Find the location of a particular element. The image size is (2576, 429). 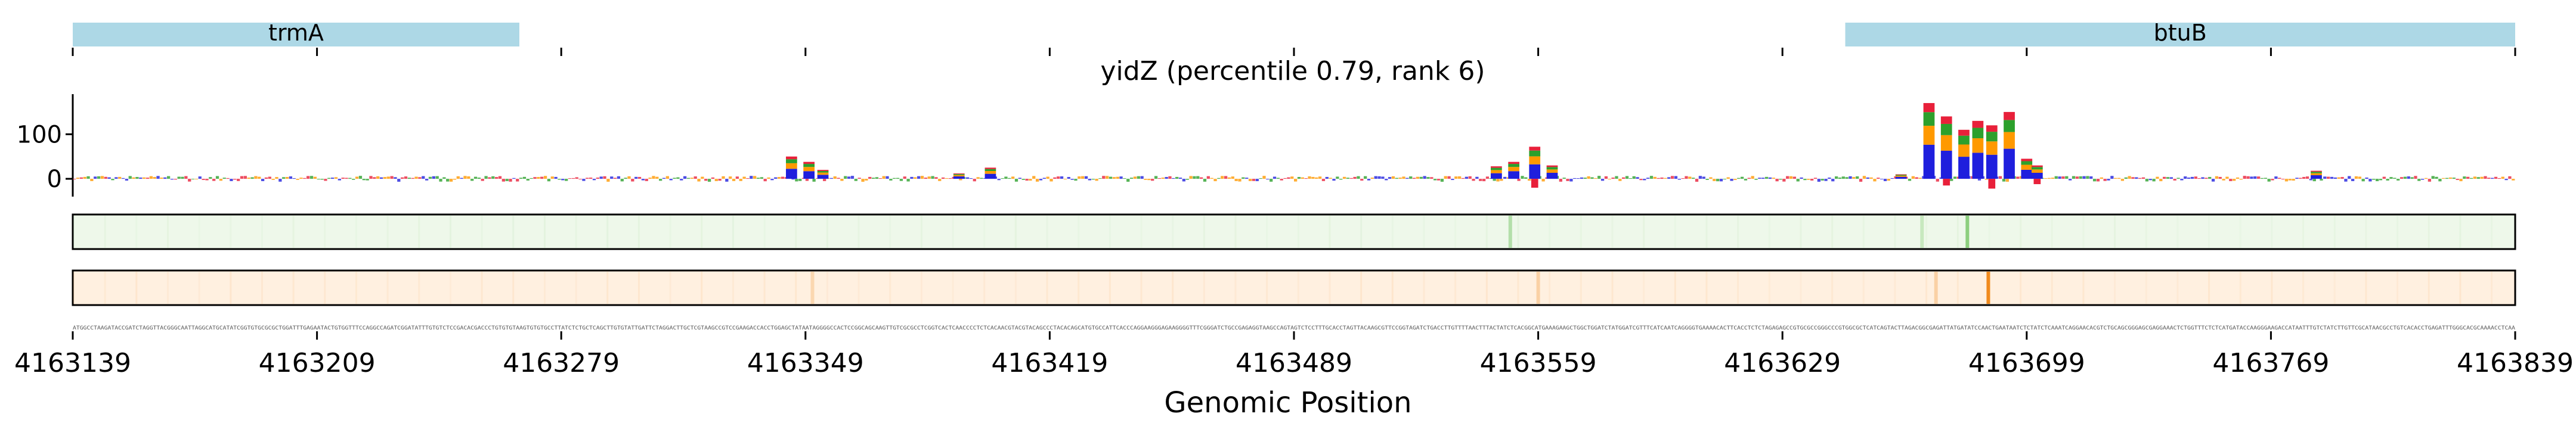

x-axis-tick-label: 4163209 is located at coordinates (317, 363).